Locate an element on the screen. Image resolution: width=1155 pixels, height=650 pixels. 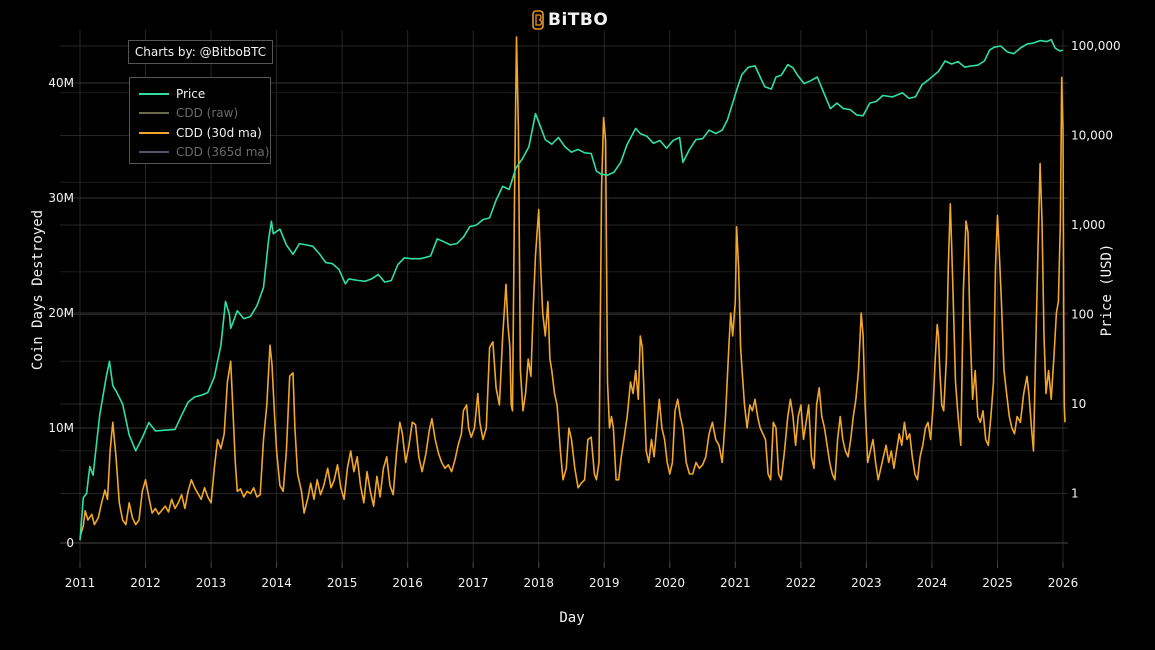
legend-item-cdd-365d: CDD (365d ma) is located at coordinates (204, 153).